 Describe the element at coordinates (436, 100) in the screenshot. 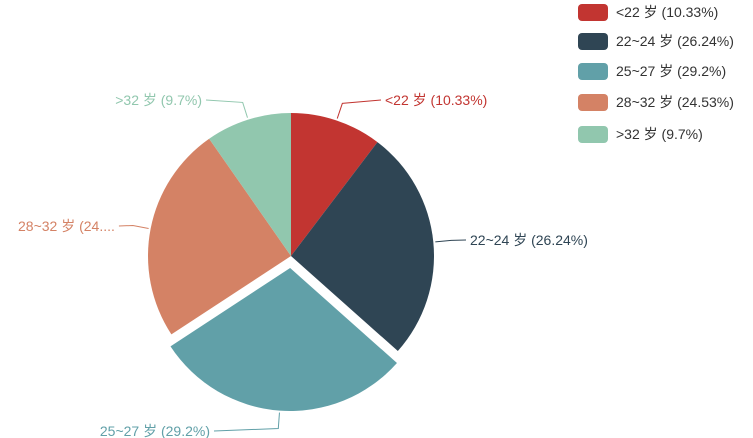

I see `slice-label-under-22: <22 岁 (10.33%)` at that location.